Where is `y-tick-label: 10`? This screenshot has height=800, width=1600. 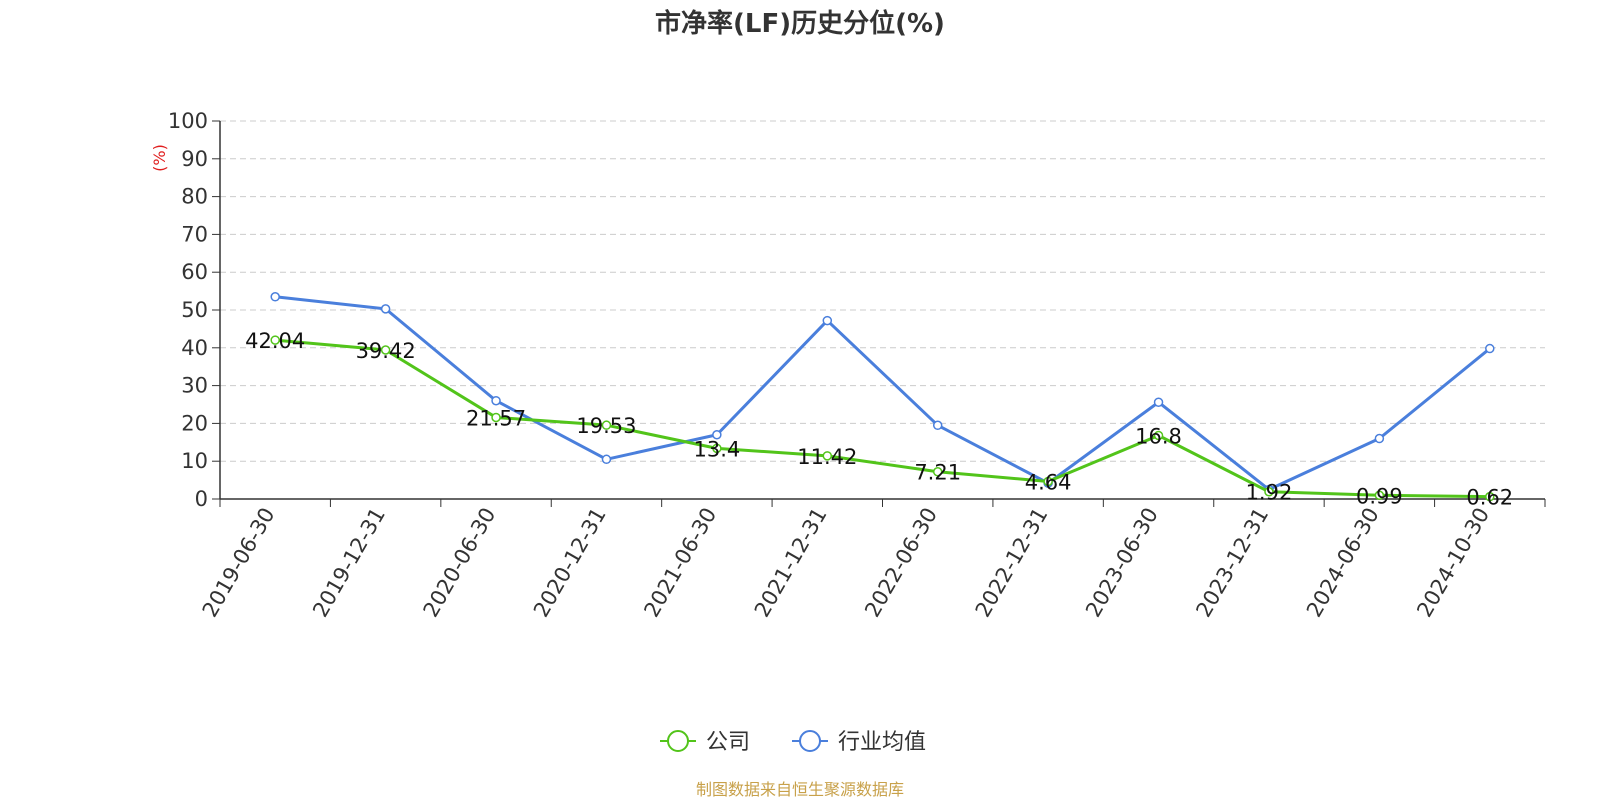
y-tick-label: 10 is located at coordinates (194, 461).